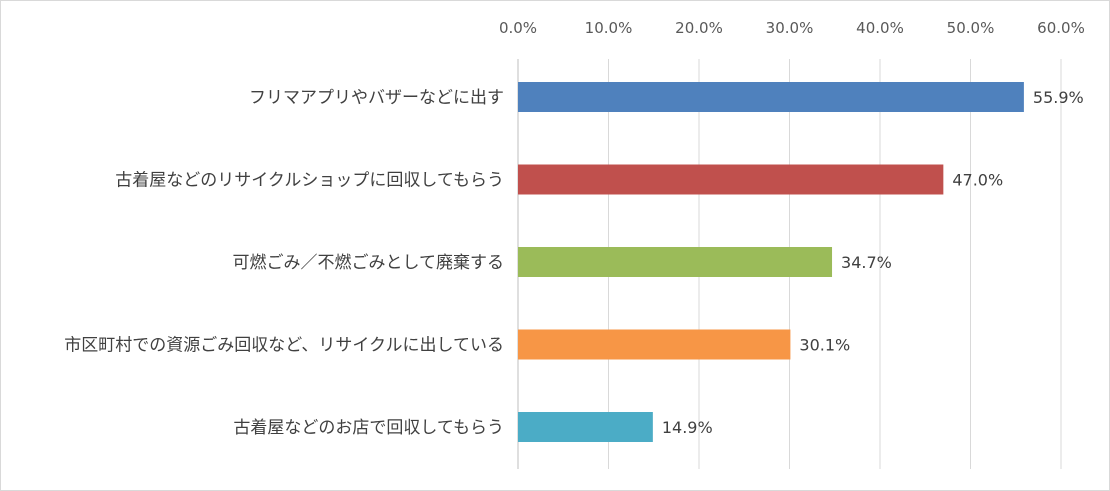  I want to click on data-label: 14.9%, so click(687, 427).